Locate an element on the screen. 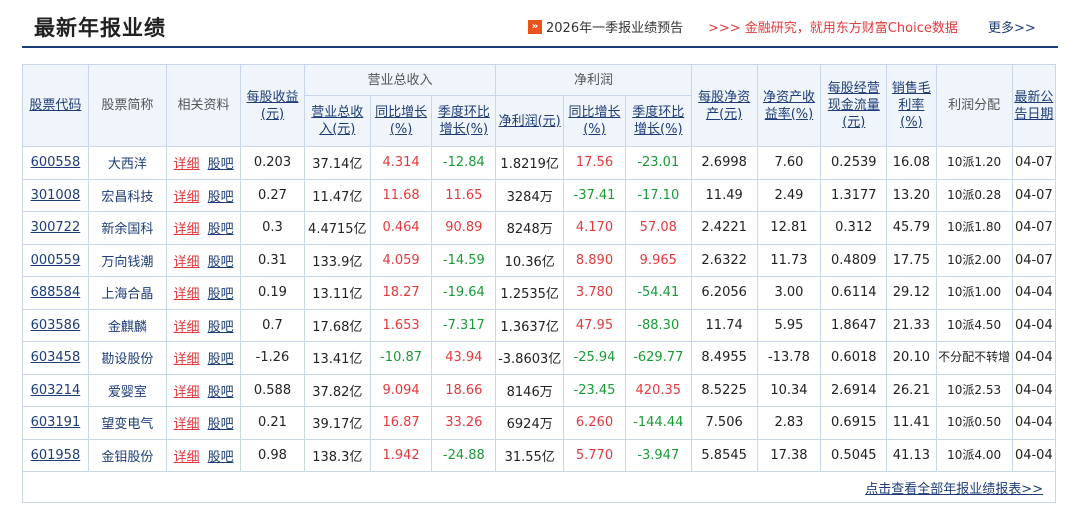 The width and height of the screenshot is (1080, 511). stock-name-link: 金麒麟 is located at coordinates (127, 327).